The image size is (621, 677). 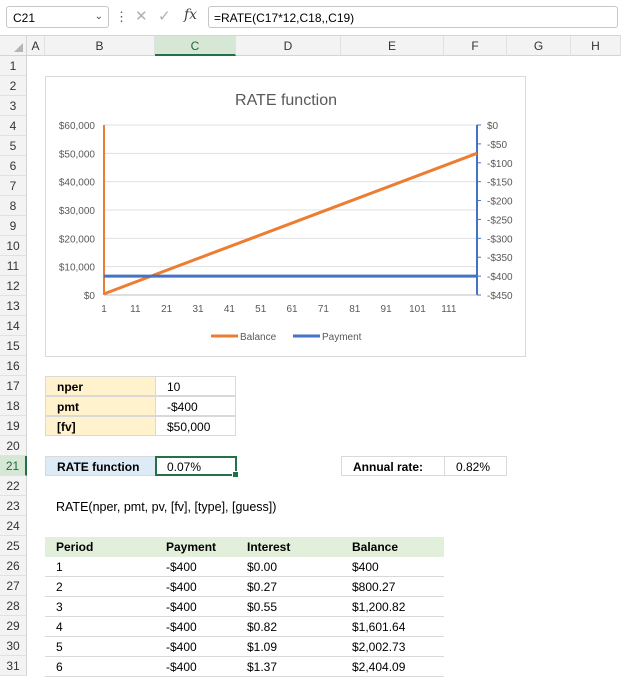 I want to click on column-header-e: E, so click(x=392, y=46).